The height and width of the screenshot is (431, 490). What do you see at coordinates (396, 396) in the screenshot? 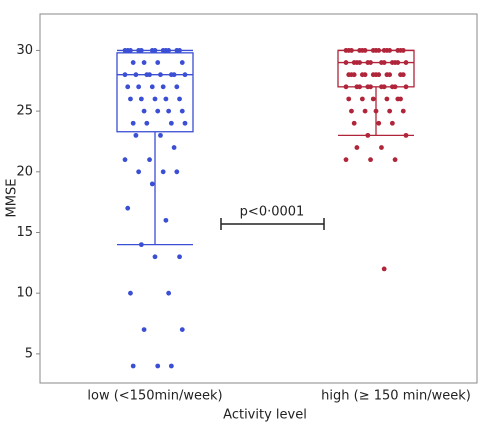
I see `x-tick-label: high (≥ 150 min/week)` at bounding box center [396, 396].